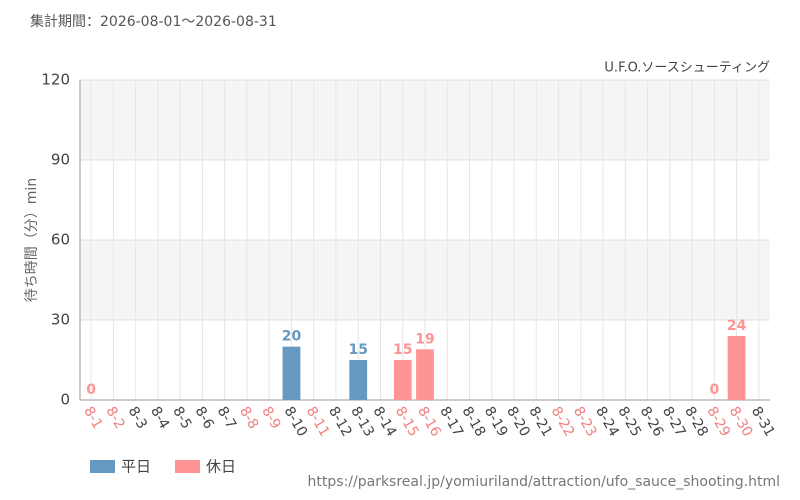 The width and height of the screenshot is (800, 500). What do you see at coordinates (153, 21) in the screenshot?
I see `chart-title: 集計期間：2026-08-01〜2026-08-31` at bounding box center [153, 21].